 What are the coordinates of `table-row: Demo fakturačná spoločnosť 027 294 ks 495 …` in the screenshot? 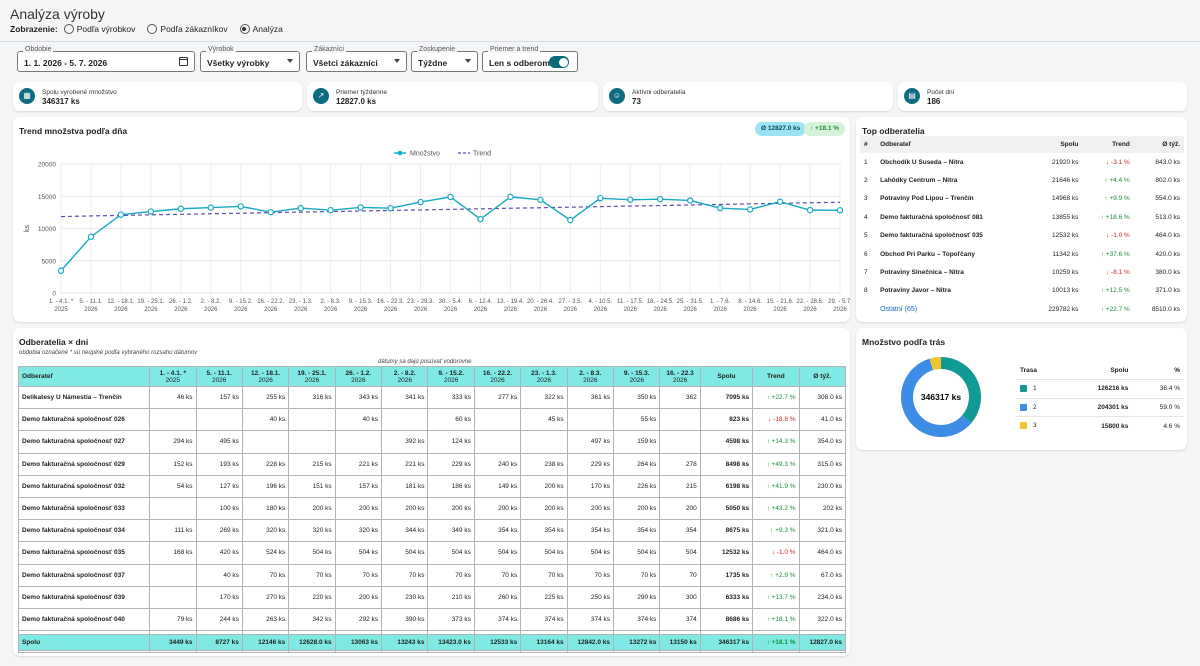 It's located at (432, 442).